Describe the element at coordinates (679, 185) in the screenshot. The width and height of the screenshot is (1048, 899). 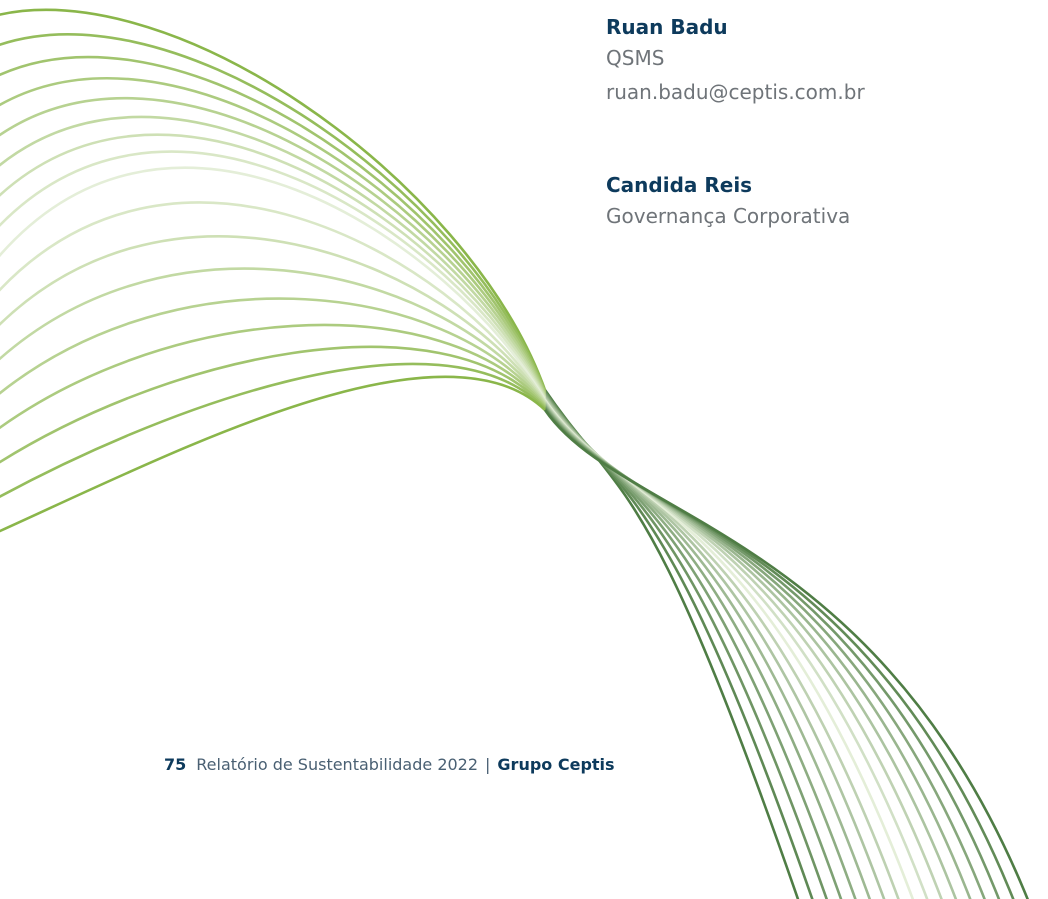
I see `contact-name: Candida Reis` at that location.